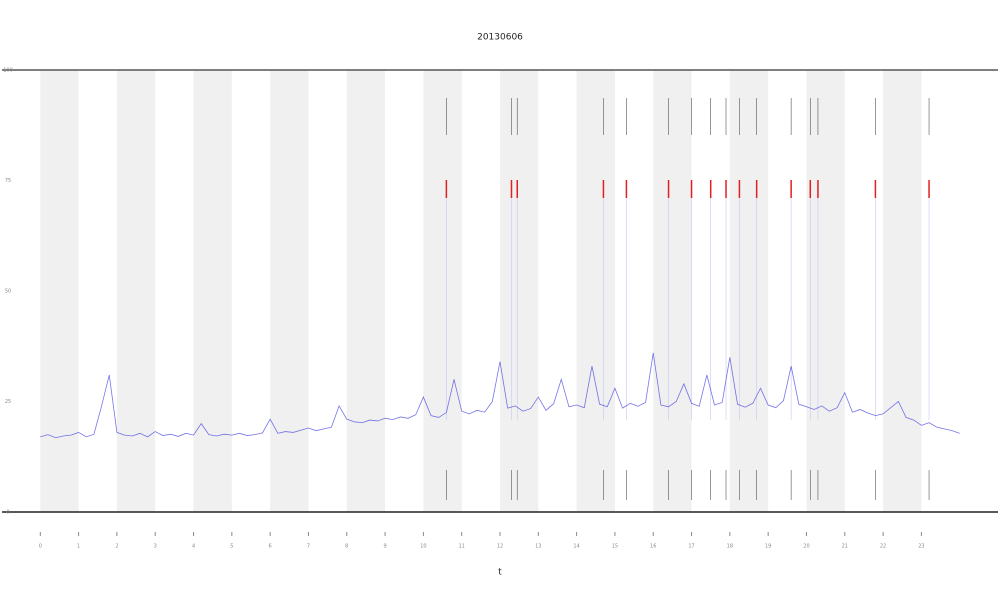 This screenshot has height=600, width=1000. What do you see at coordinates (116, 547) in the screenshot?
I see `x-tick-label: 2` at bounding box center [116, 547].